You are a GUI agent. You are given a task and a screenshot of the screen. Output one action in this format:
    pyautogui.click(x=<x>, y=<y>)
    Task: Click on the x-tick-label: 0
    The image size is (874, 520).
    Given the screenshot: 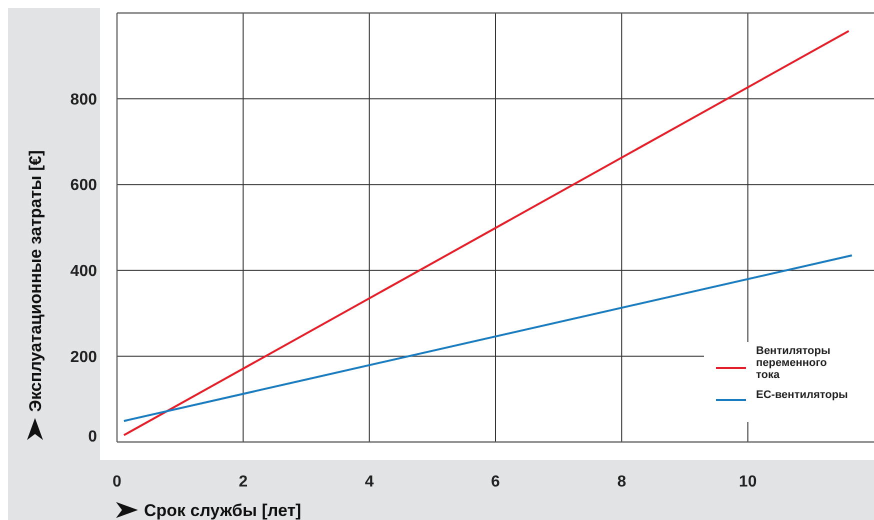 What is the action you would take?
    pyautogui.click(x=117, y=482)
    